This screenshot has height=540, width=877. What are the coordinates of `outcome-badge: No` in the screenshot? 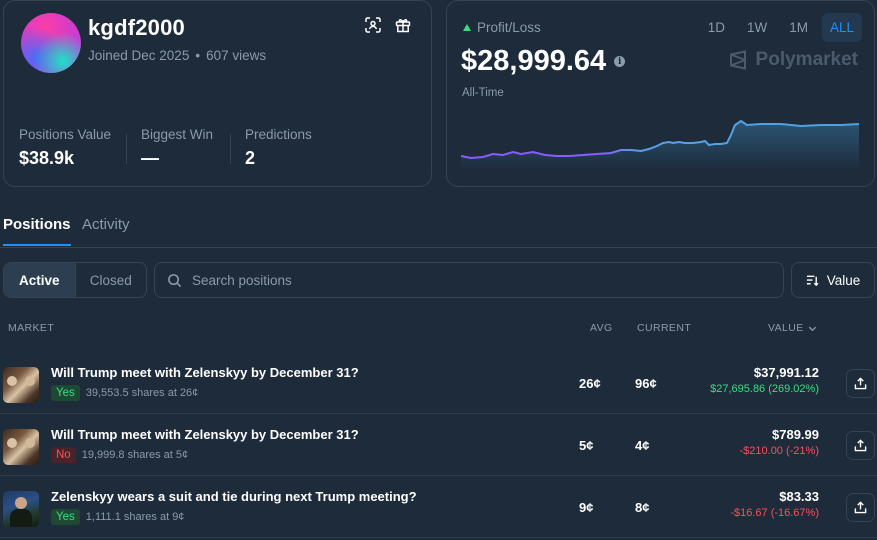 It's located at (63, 455).